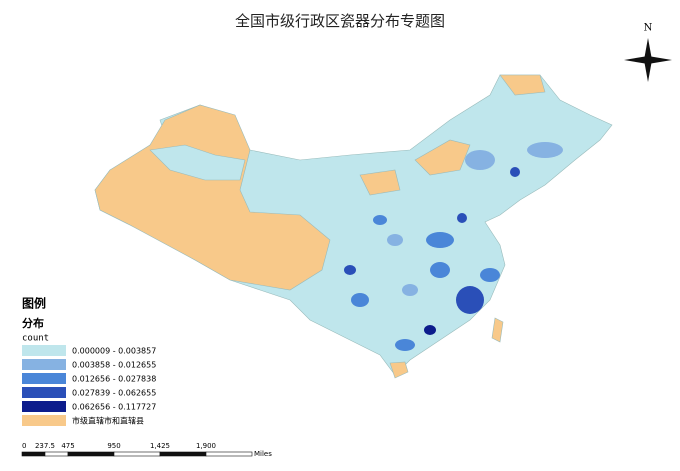 The height and width of the screenshot is (471, 680). What do you see at coordinates (146, 450) in the screenshot?
I see `scale-bar: 0 237.5 475 950 1,425 1,900 Miles` at bounding box center [146, 450].